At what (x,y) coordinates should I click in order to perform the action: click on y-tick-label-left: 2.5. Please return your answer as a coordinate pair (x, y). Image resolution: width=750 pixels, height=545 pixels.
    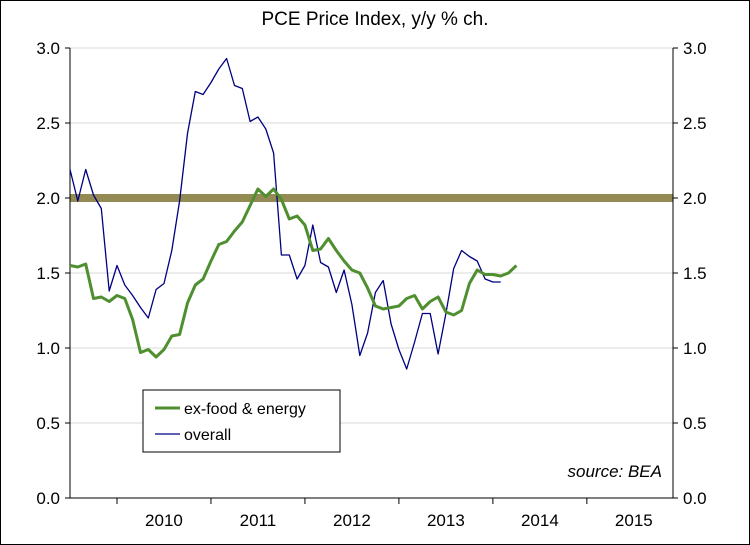
    Looking at the image, I should click on (48, 123).